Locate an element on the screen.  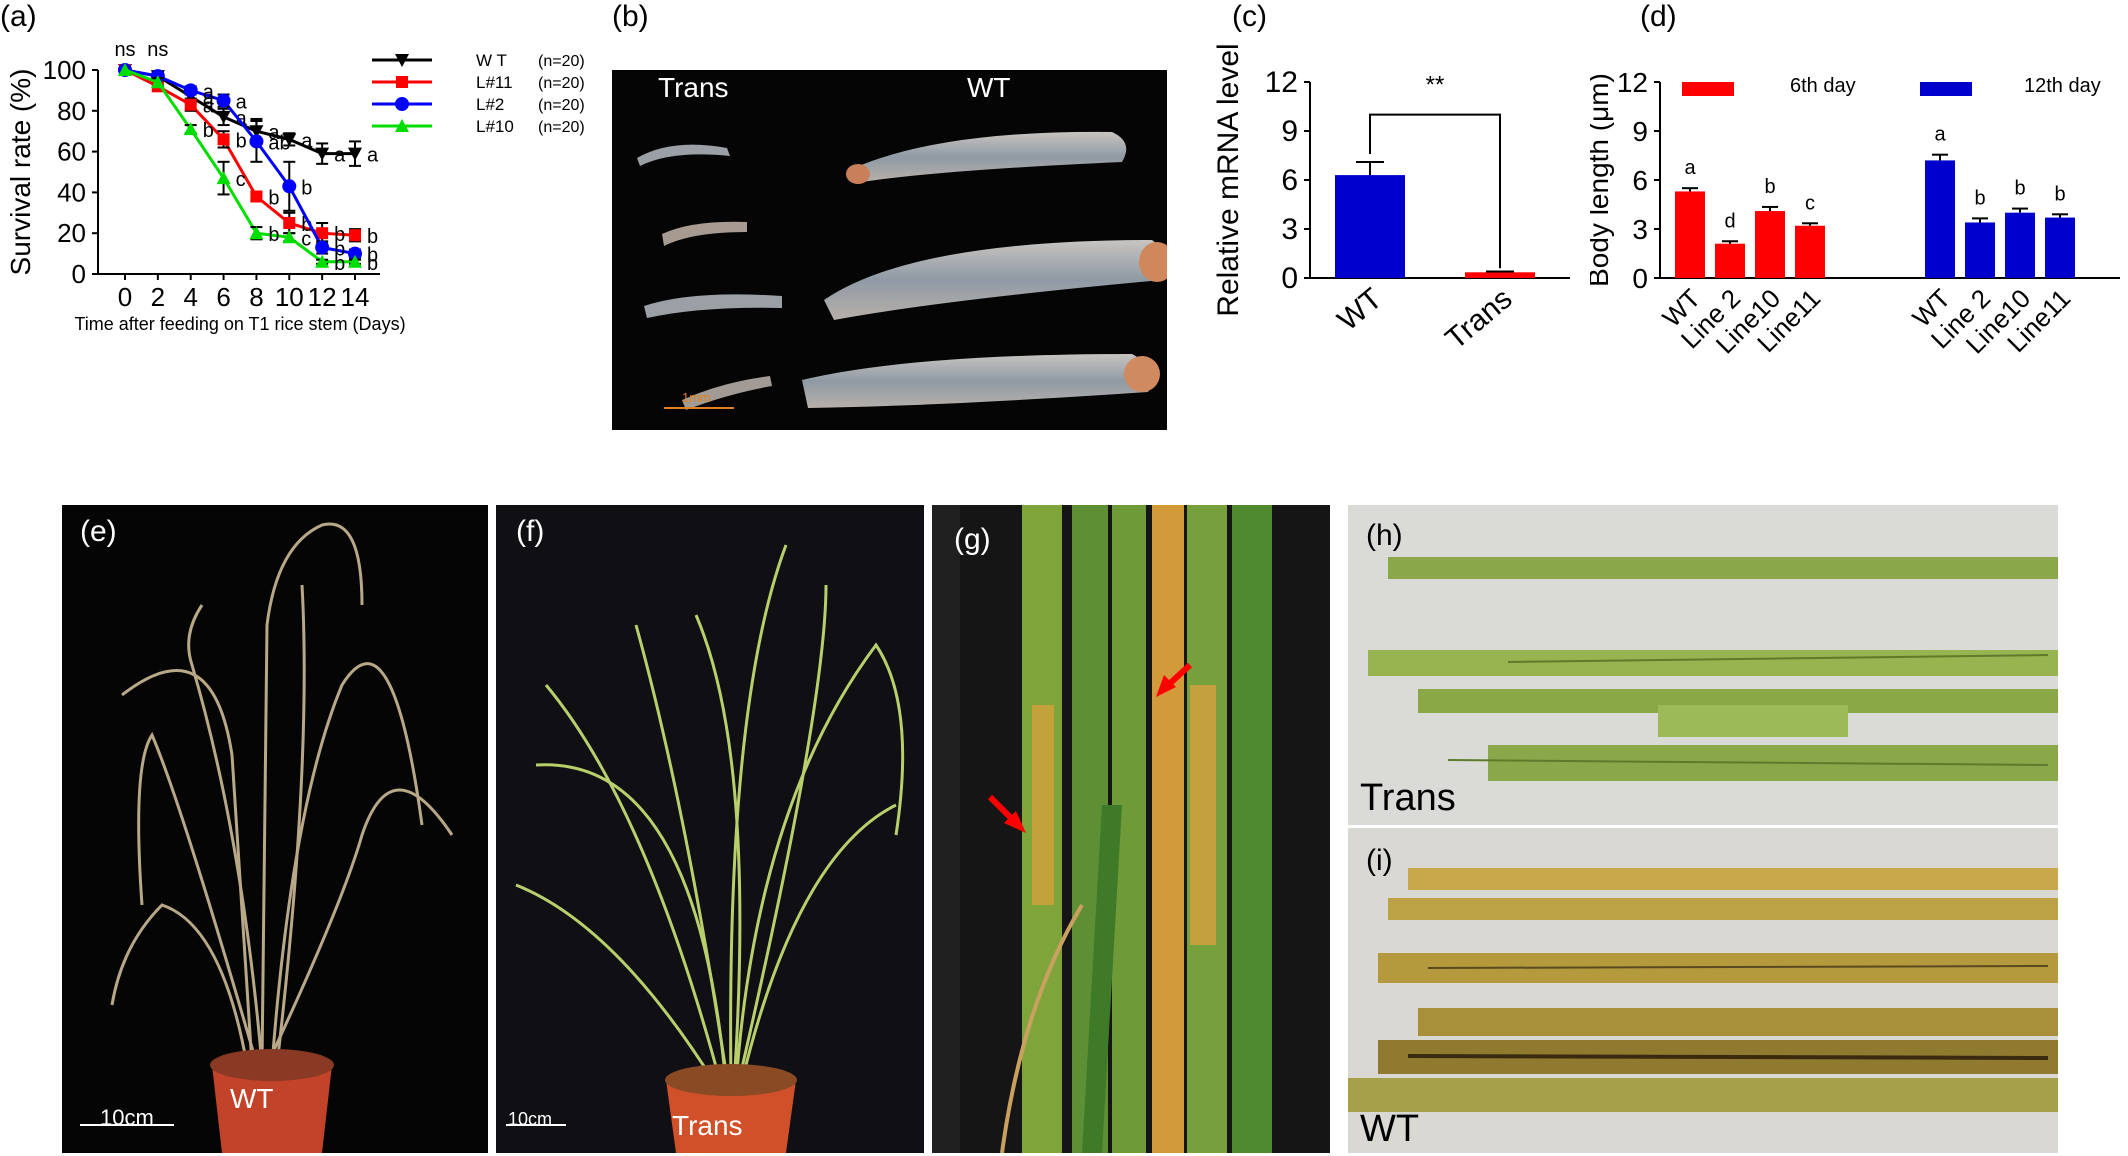
panel-f-label: (f) is located at coordinates (530, 531).